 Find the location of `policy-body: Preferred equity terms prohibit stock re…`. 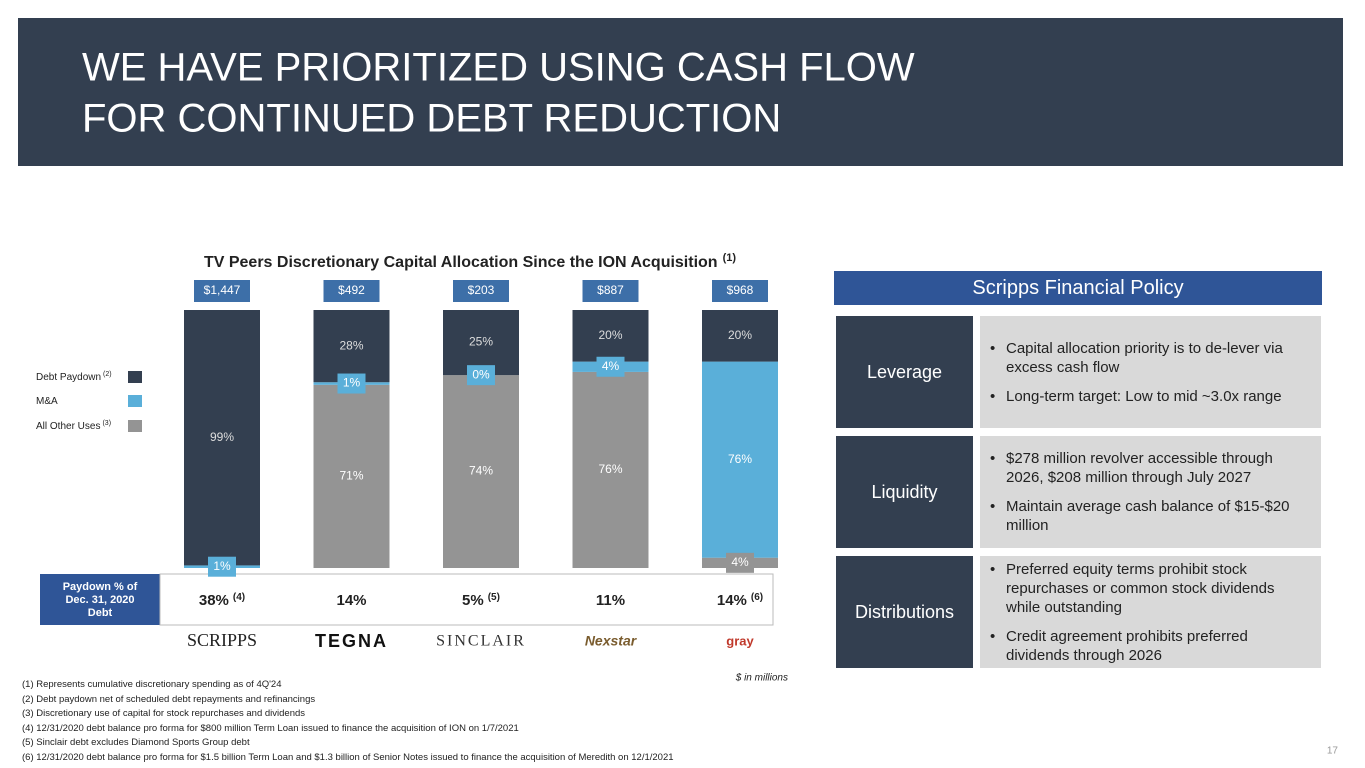

policy-body: Preferred equity terms prohibit stock re… is located at coordinates (1150, 612).